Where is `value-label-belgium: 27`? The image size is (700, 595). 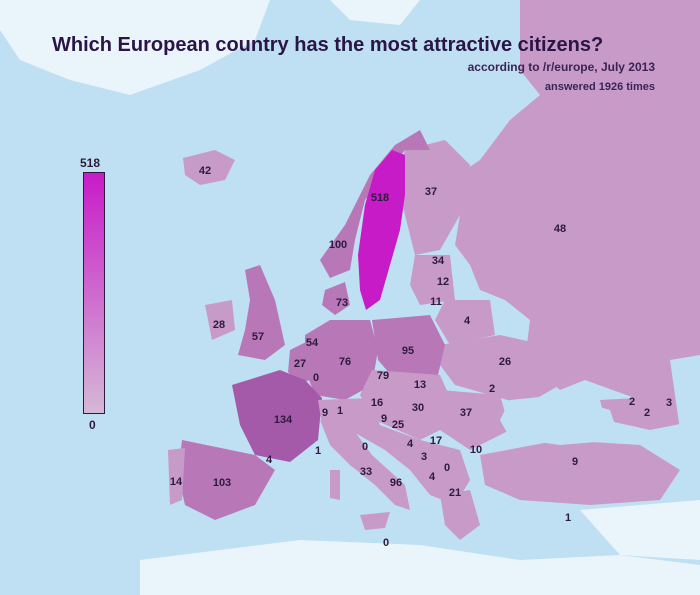
value-label-belgium: 27 is located at coordinates (300, 364).